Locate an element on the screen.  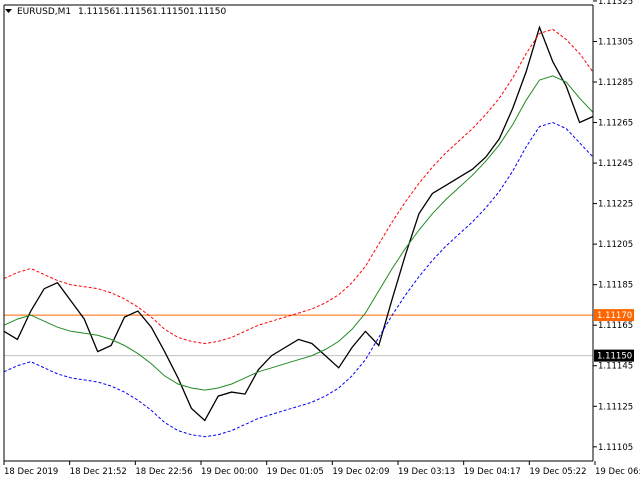
x-tick-label: 18 Dec 2019 is located at coordinates (31, 472).